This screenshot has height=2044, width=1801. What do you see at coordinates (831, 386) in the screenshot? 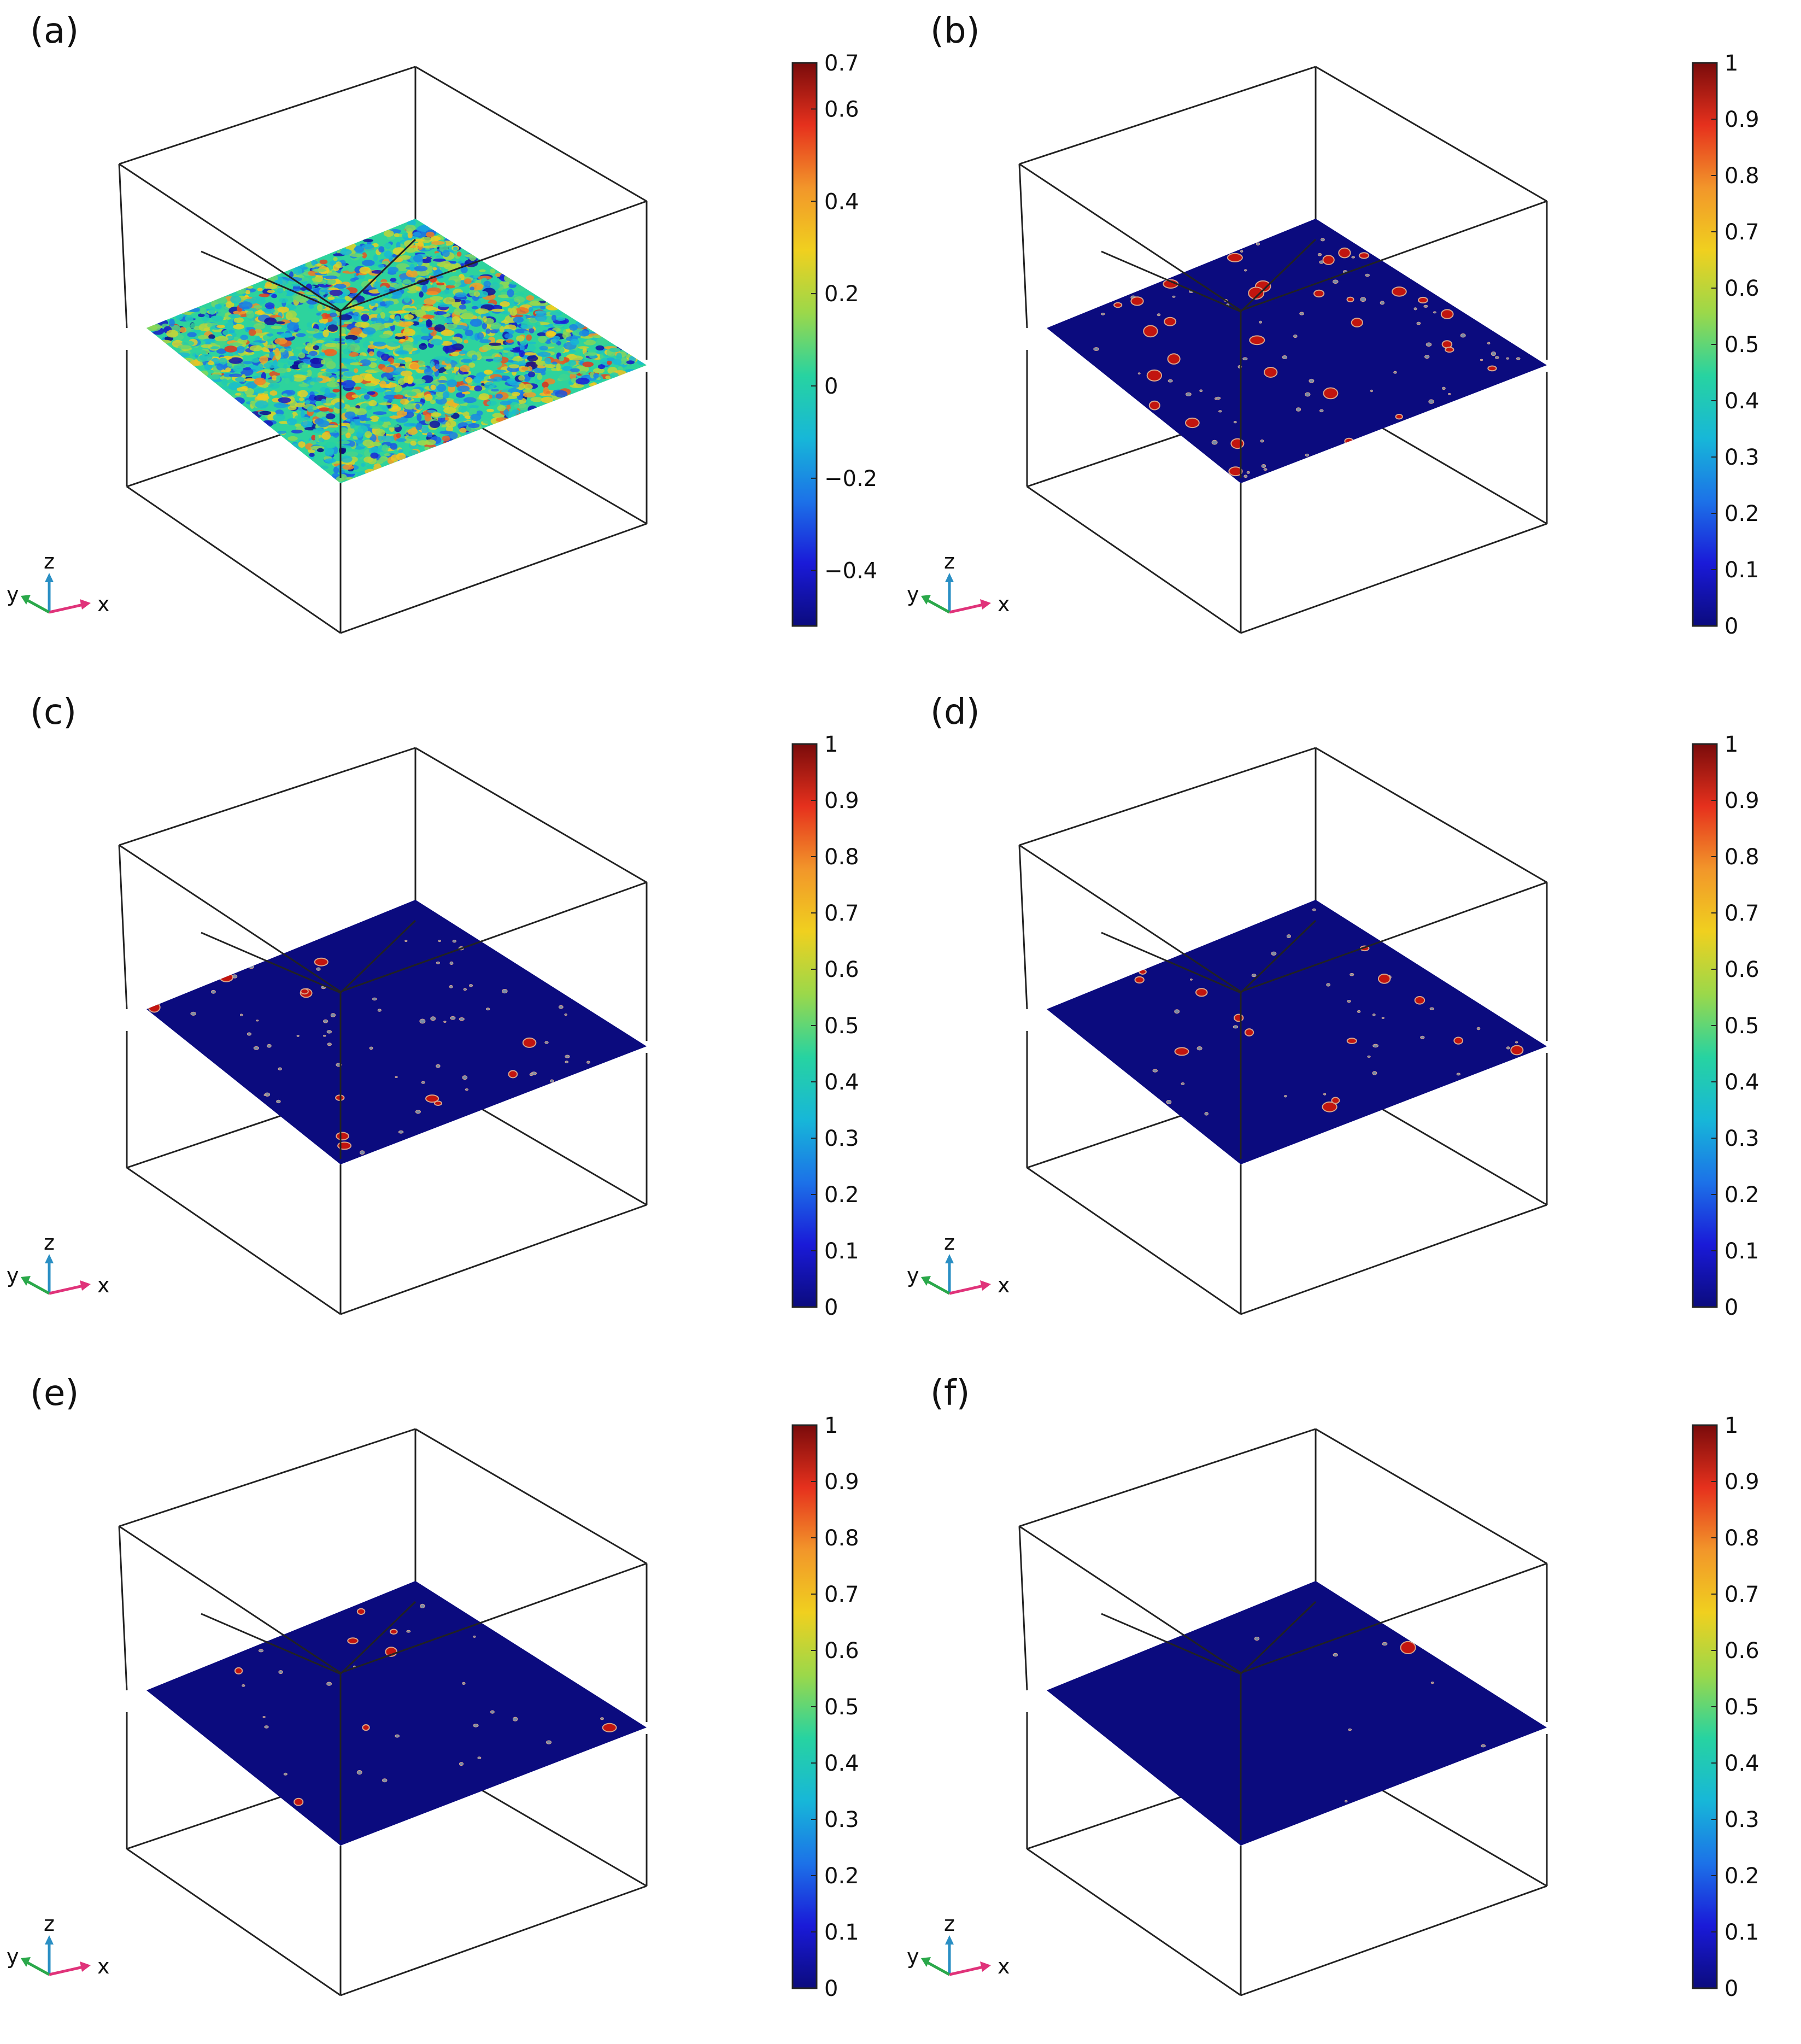
I see `colorbar-tick-label: 0` at bounding box center [831, 386].